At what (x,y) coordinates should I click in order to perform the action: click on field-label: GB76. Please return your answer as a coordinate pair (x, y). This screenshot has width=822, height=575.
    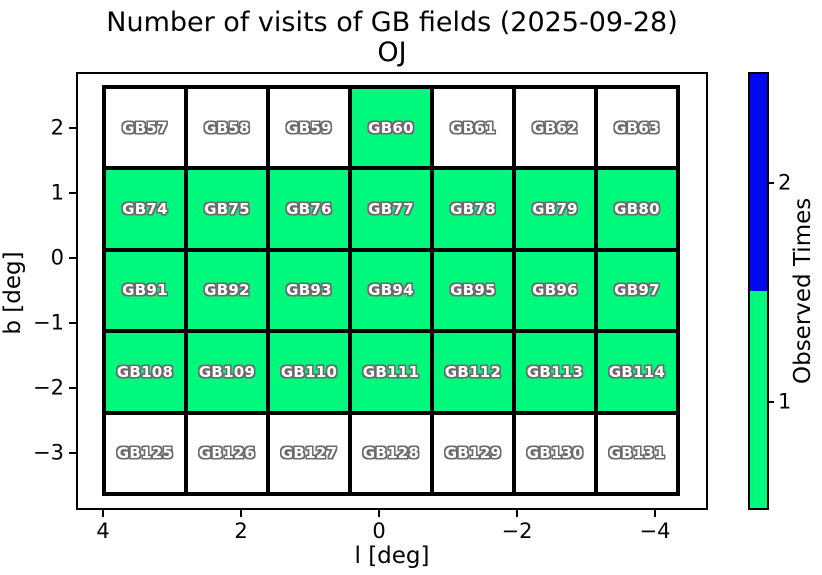
    Looking at the image, I should click on (309, 209).